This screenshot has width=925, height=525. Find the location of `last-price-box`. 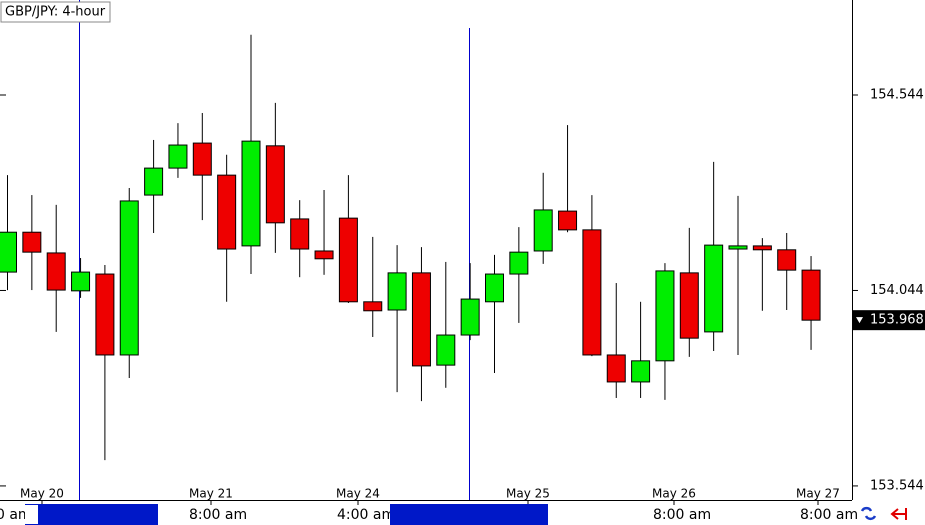

last-price-box is located at coordinates (889, 320).